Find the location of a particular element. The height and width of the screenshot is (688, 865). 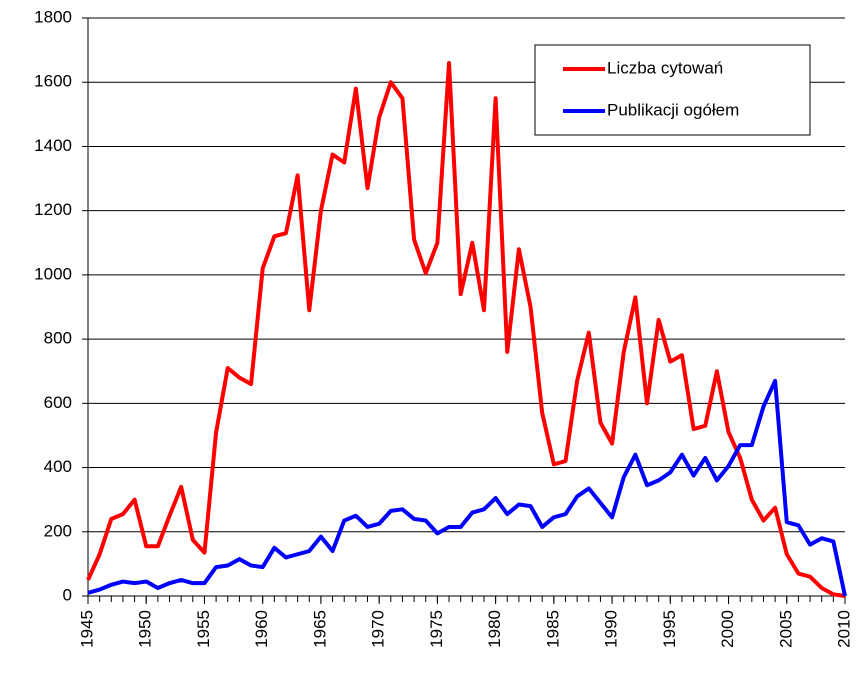

x-tick-label: 2010 is located at coordinates (843, 629).